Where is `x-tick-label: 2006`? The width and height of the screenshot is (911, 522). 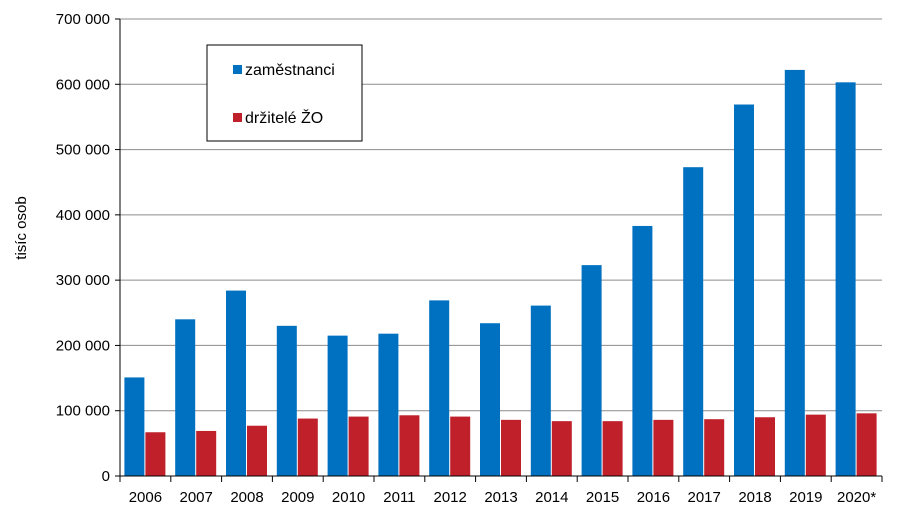 x-tick-label: 2006 is located at coordinates (145, 497).